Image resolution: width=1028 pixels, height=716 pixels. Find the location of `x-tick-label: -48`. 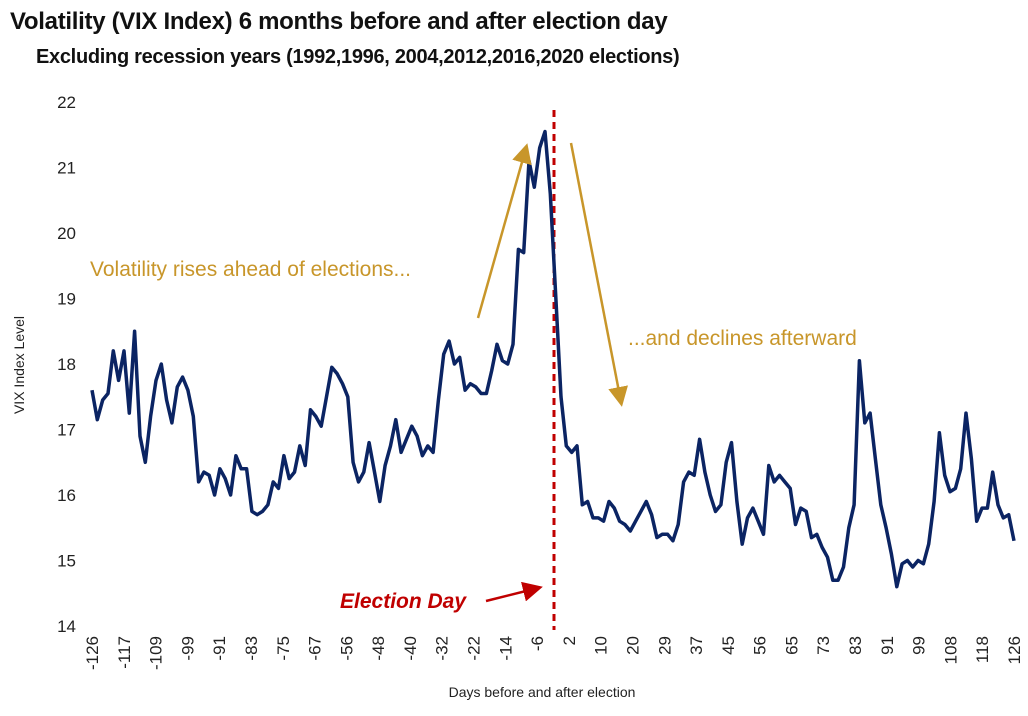

x-tick-label: -48 is located at coordinates (378, 648).